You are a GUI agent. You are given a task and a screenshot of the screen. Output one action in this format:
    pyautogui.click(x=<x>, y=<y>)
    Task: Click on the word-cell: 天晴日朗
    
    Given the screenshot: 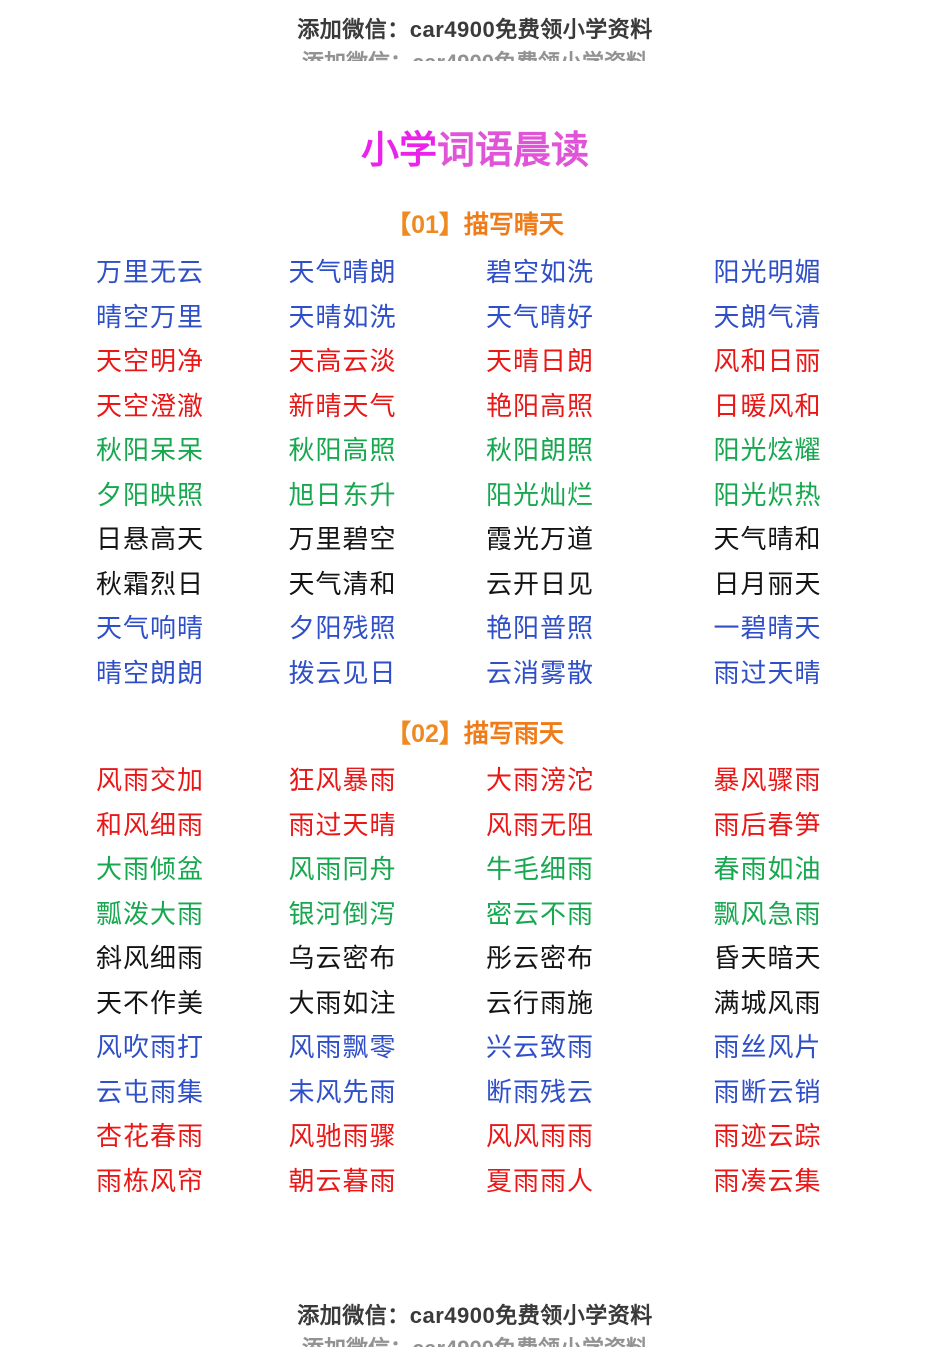 What is the action you would take?
    pyautogui.click(x=539, y=361)
    